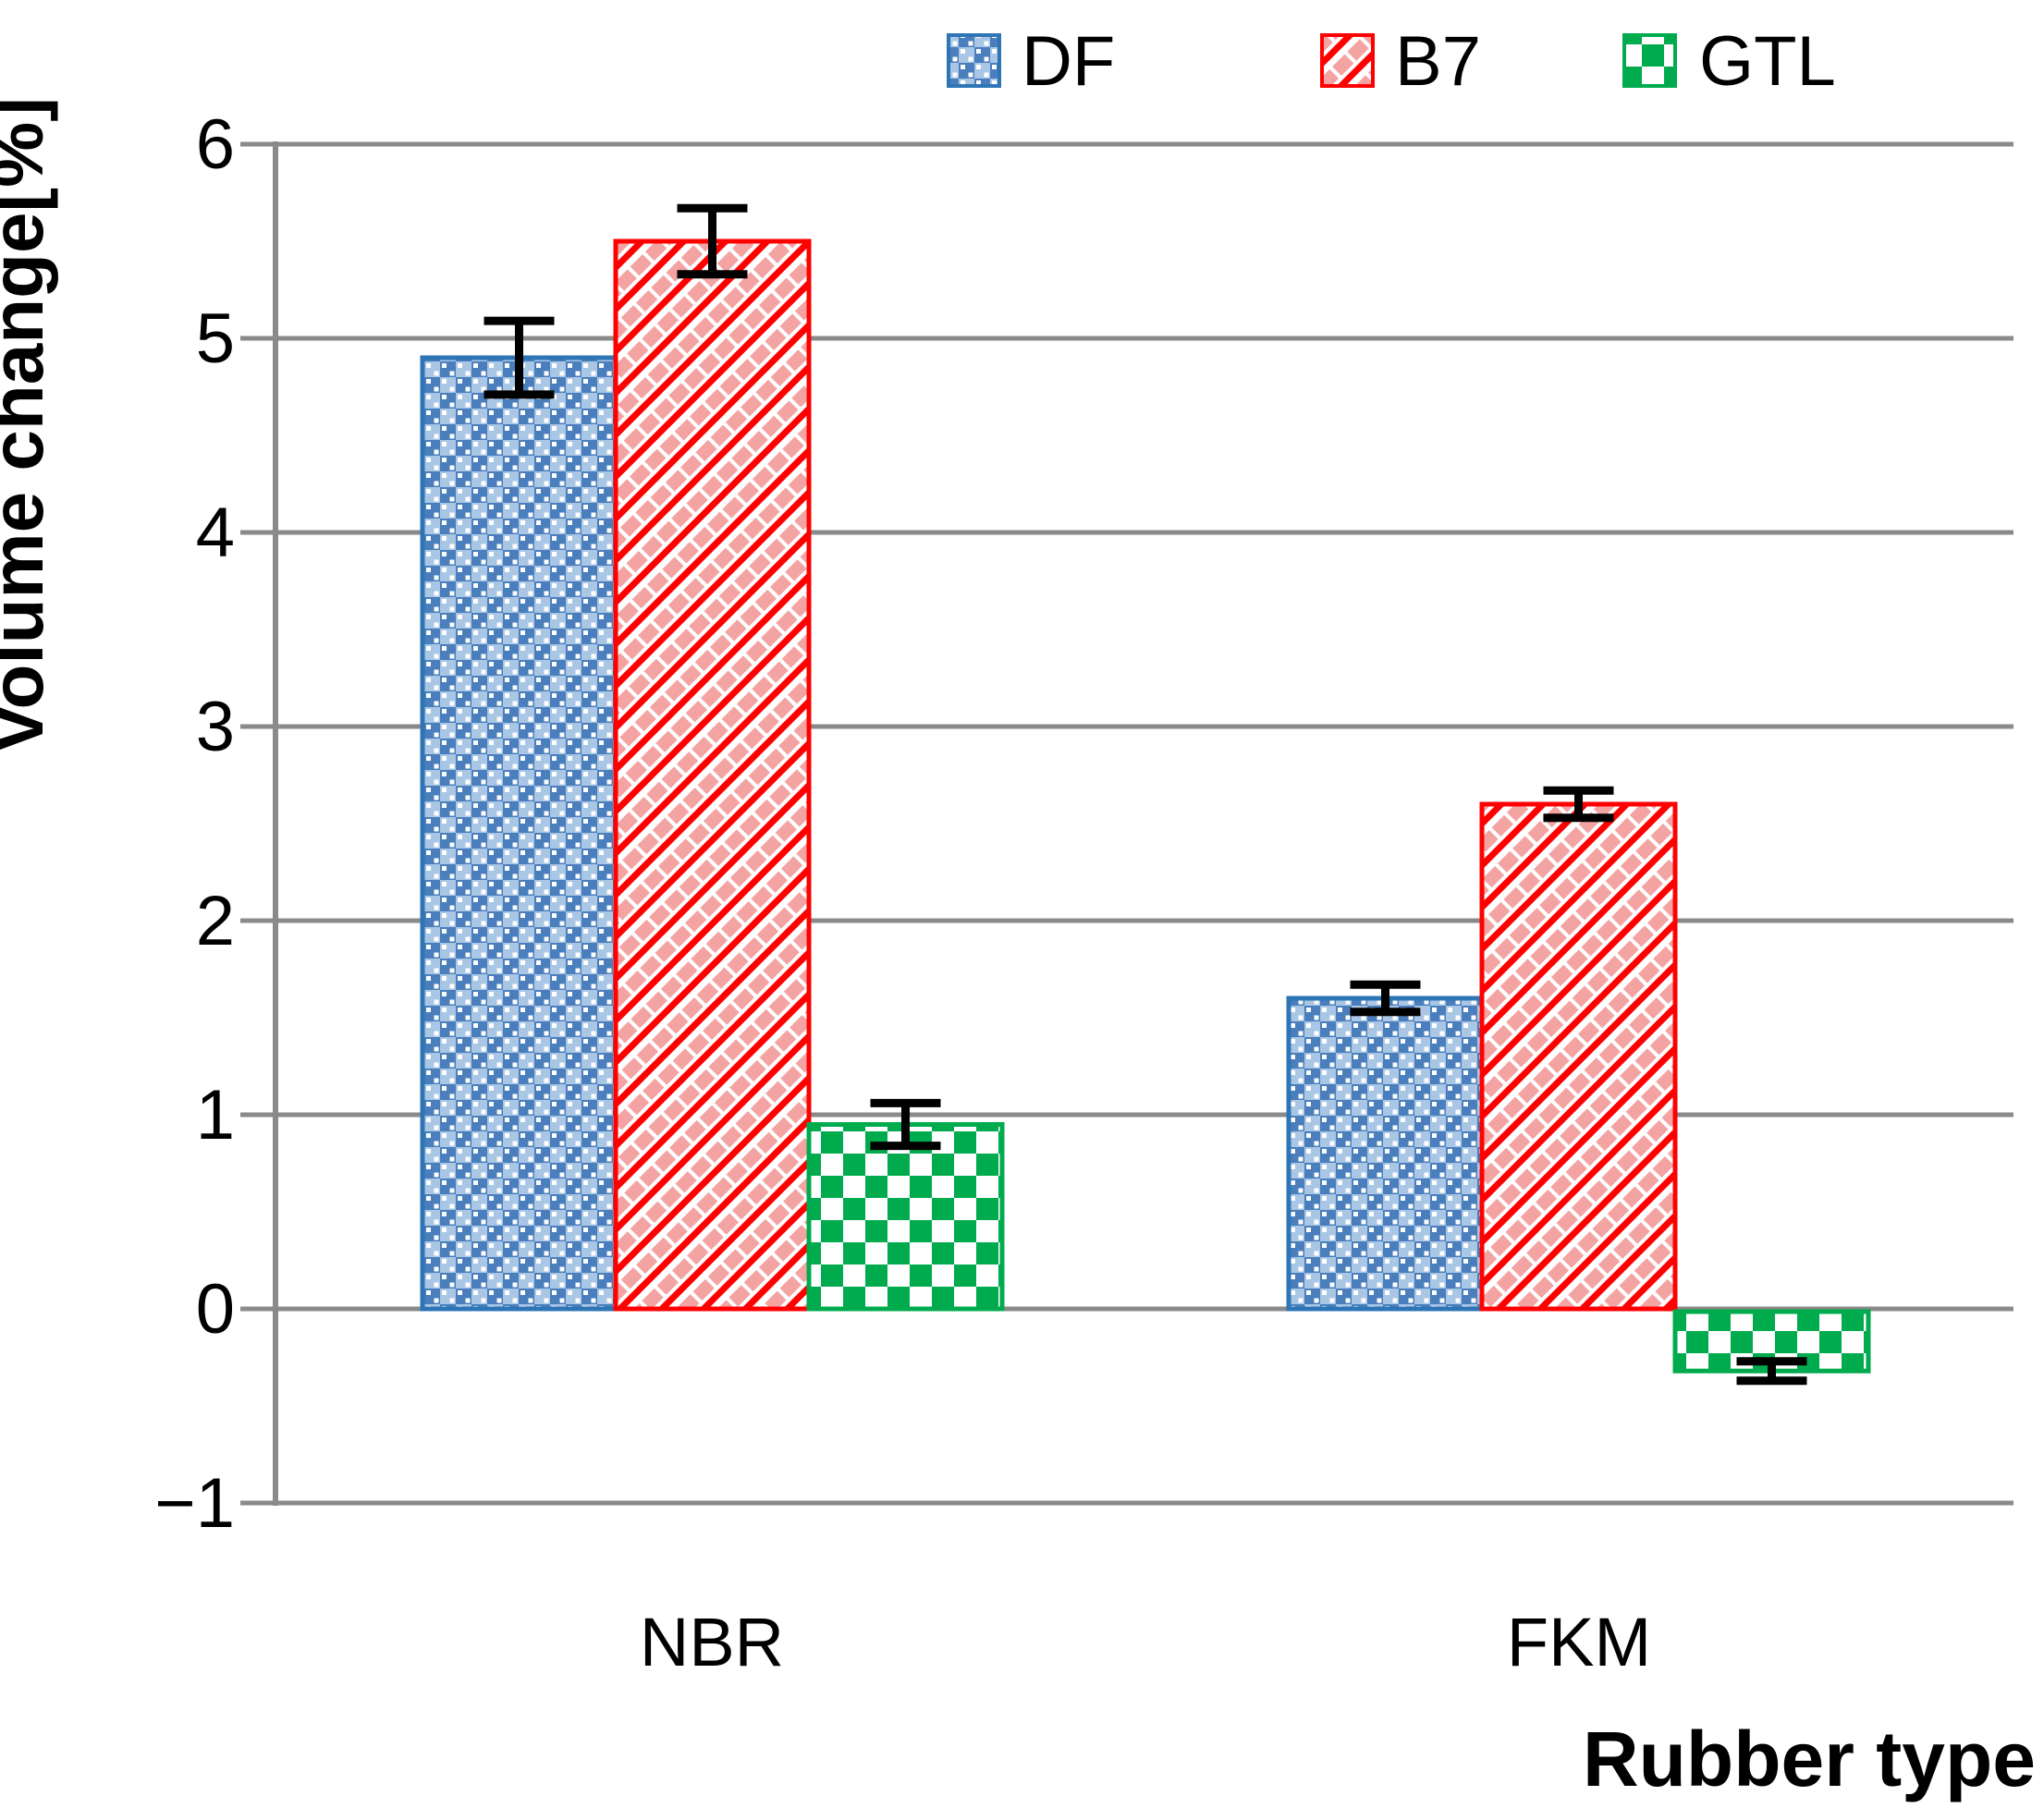 This screenshot has height=1808, width=2044. What do you see at coordinates (194, 1503) in the screenshot?
I see `y-tick-label--1: −1` at bounding box center [194, 1503].